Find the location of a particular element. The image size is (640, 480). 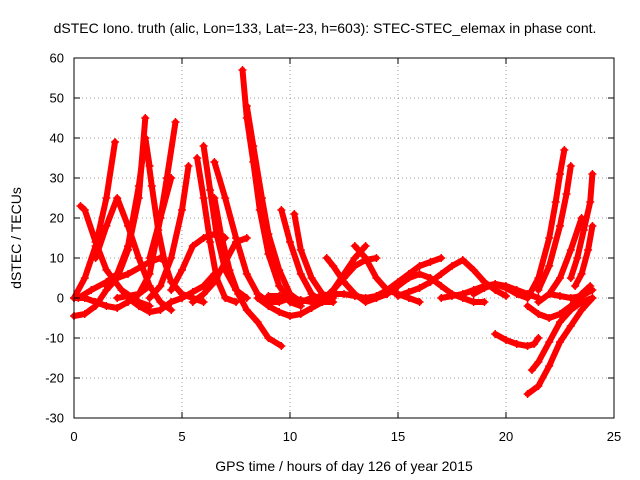

y-tick-label: 60 is located at coordinates (57, 58).